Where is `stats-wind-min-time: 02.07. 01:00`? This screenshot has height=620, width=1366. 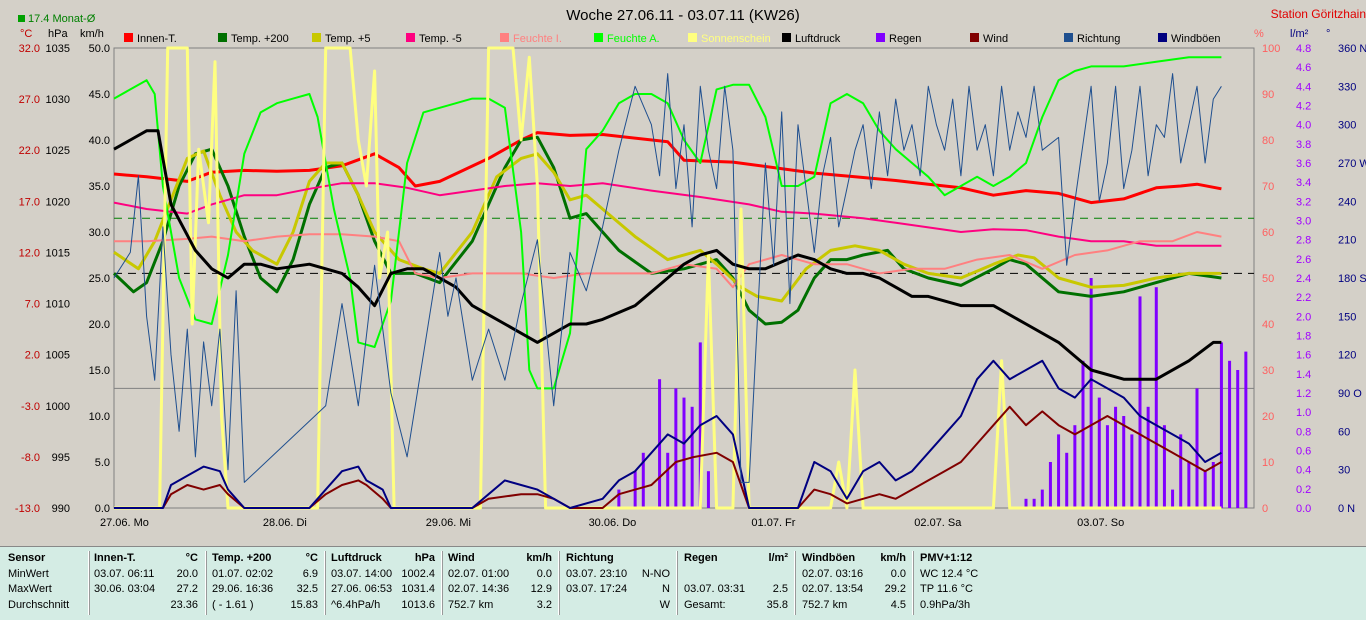 stats-wind-min-time: 02.07. 01:00 is located at coordinates (479, 573).